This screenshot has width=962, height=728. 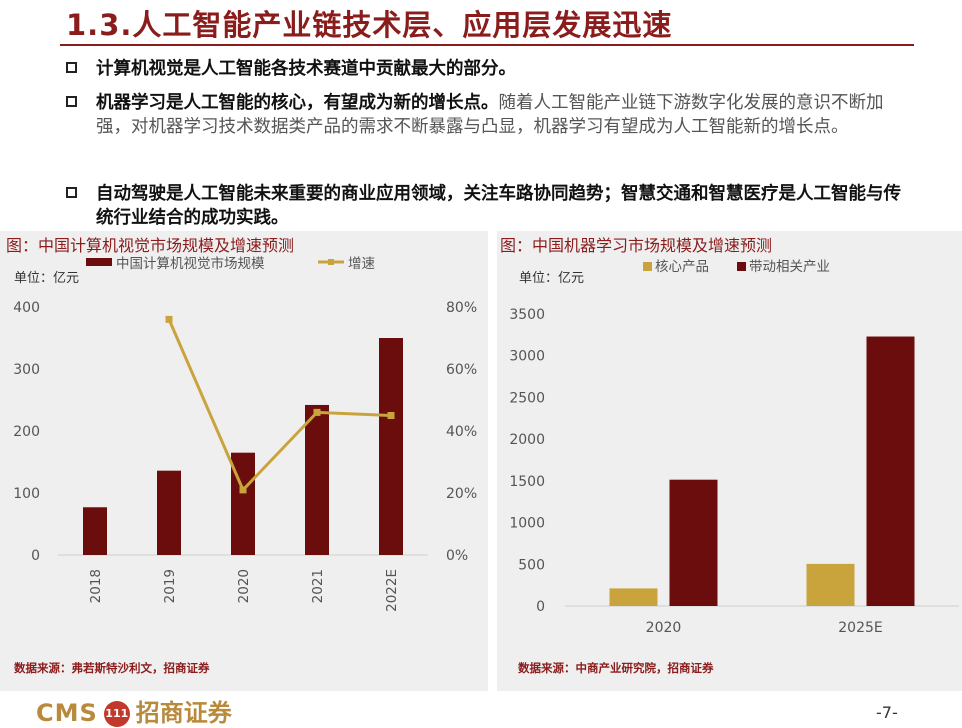 I want to click on legend-label-related: 带动相关产业, so click(x=789, y=267).